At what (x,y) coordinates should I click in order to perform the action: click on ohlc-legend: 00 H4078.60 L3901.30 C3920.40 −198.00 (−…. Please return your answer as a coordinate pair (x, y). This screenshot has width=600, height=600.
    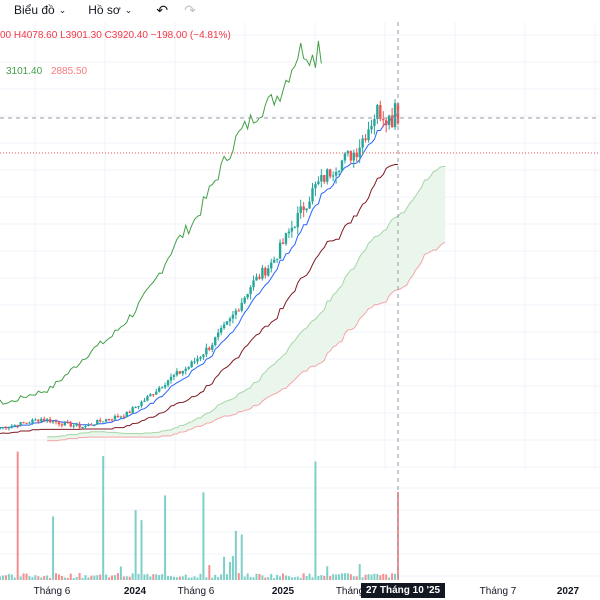
    Looking at the image, I should click on (115, 35).